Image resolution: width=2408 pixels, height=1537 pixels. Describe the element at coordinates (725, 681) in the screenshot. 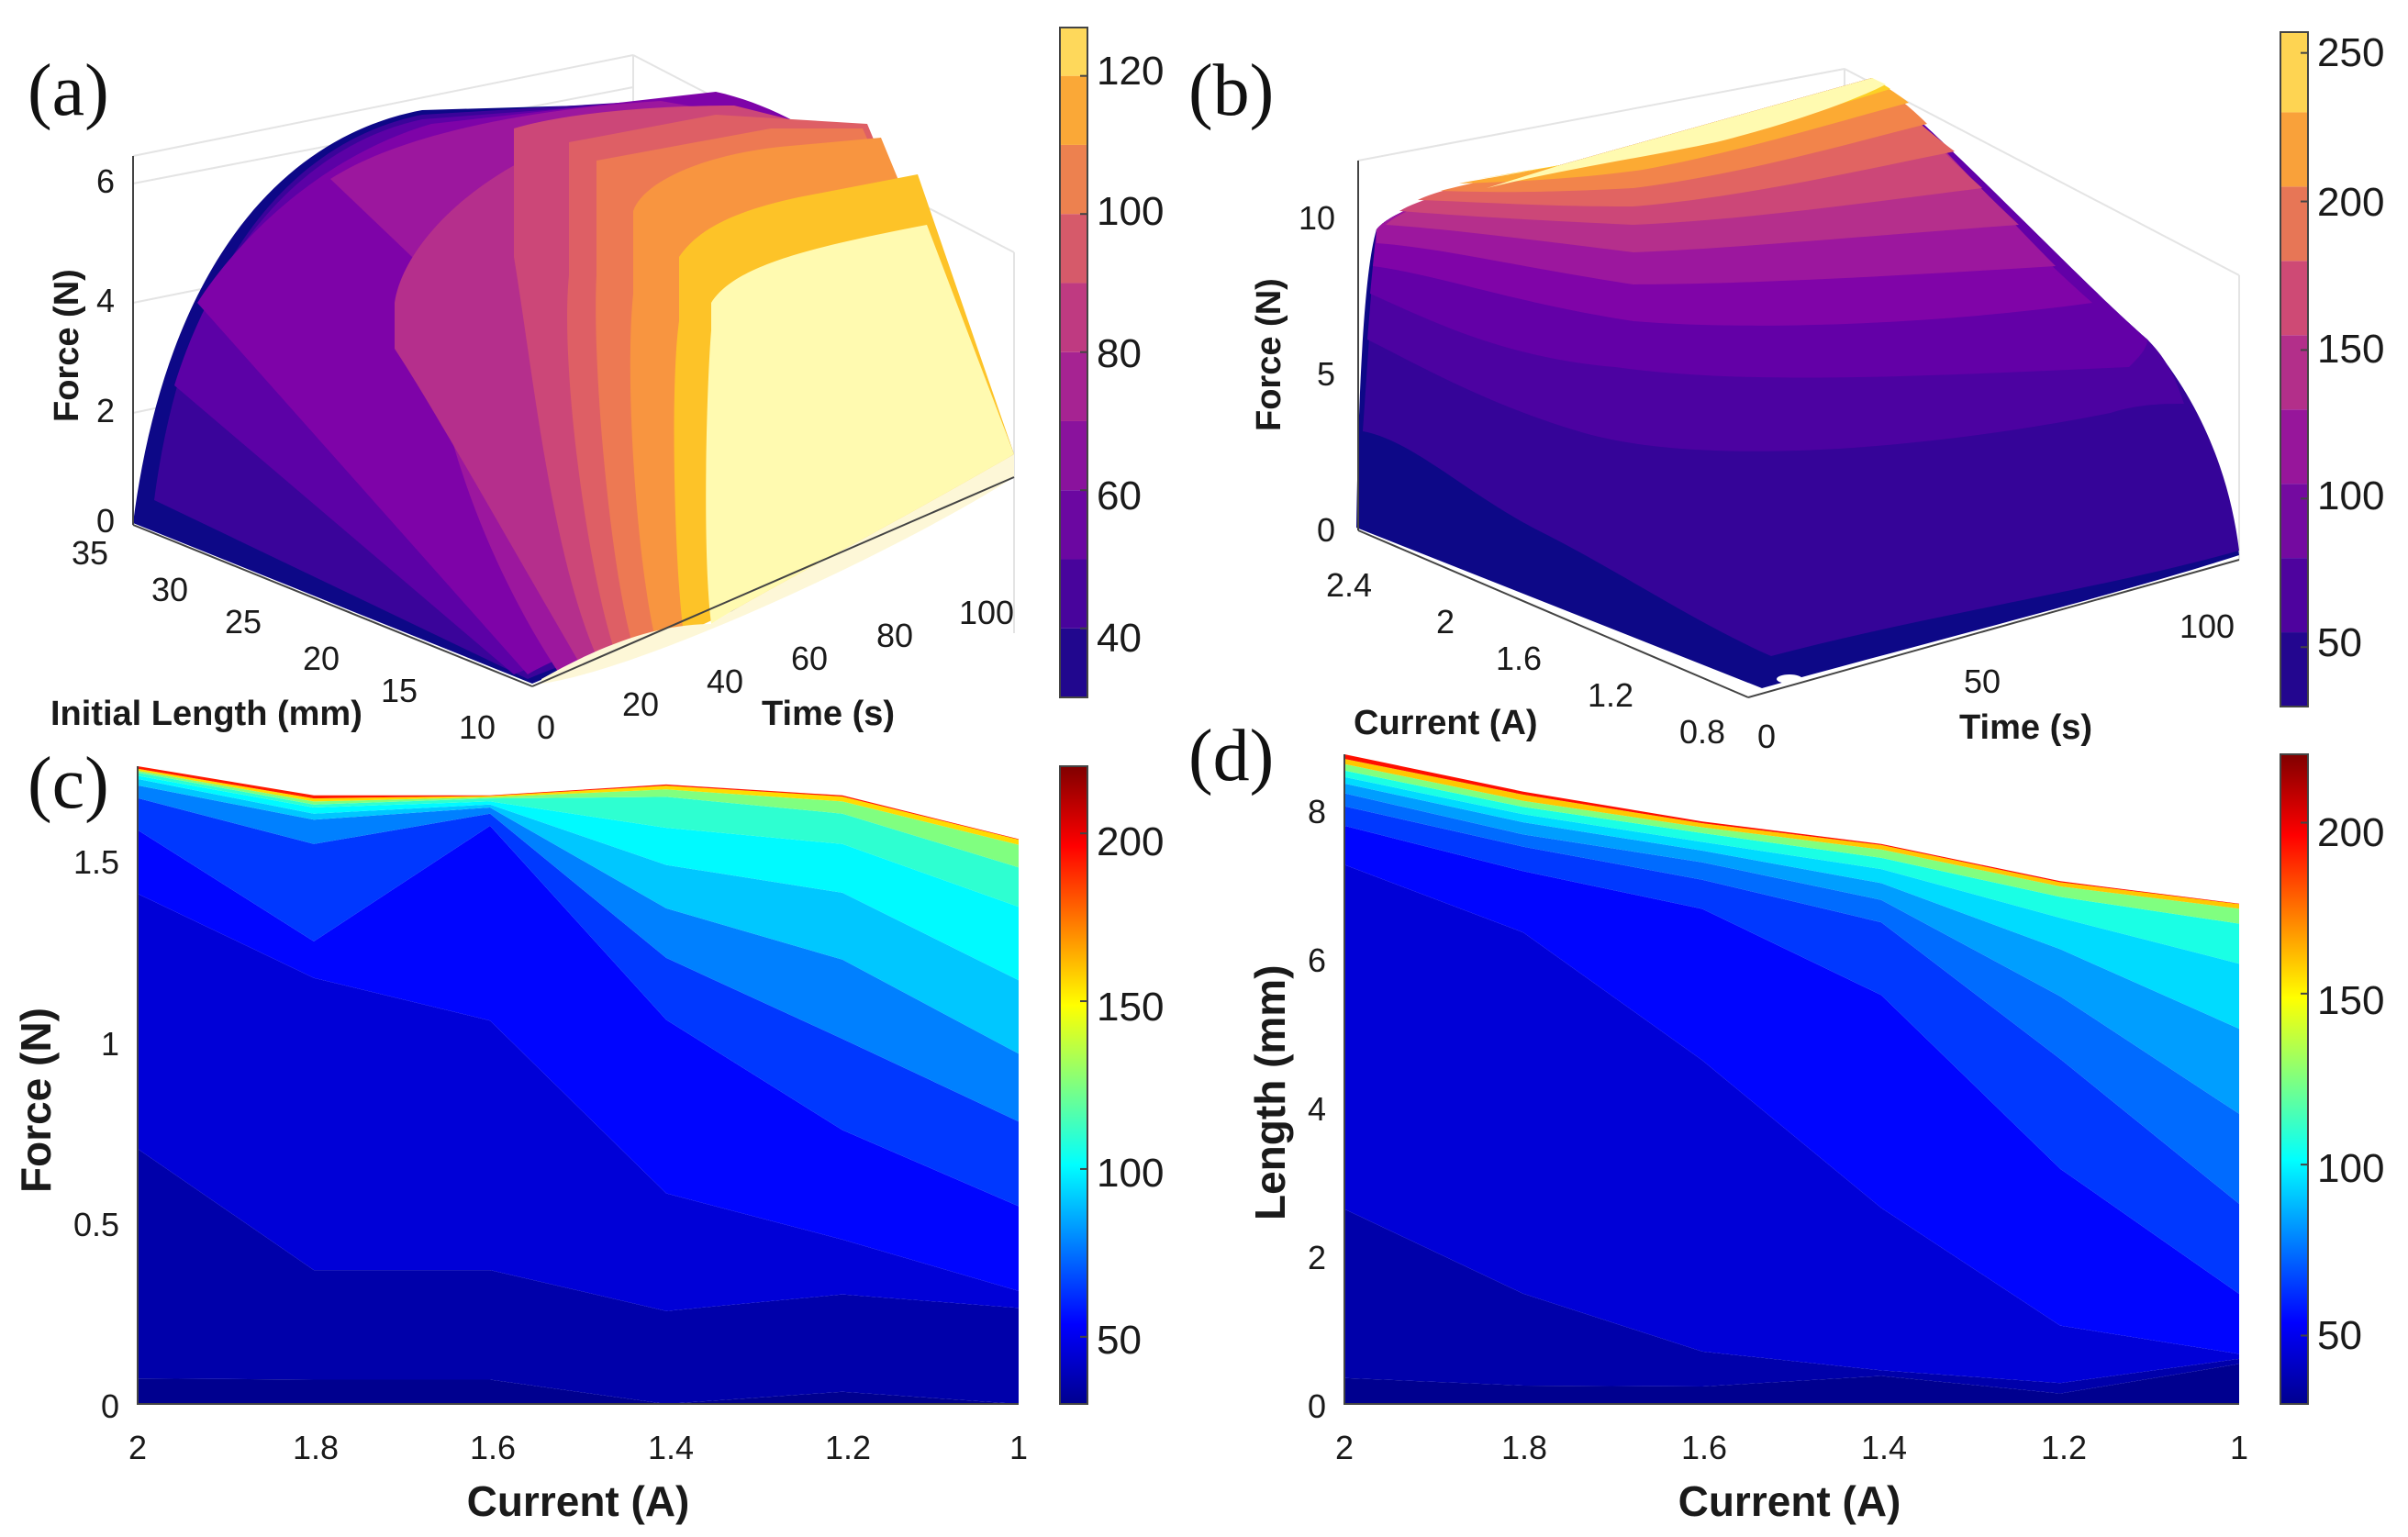

I see `tick-a-y-40: 40` at that location.